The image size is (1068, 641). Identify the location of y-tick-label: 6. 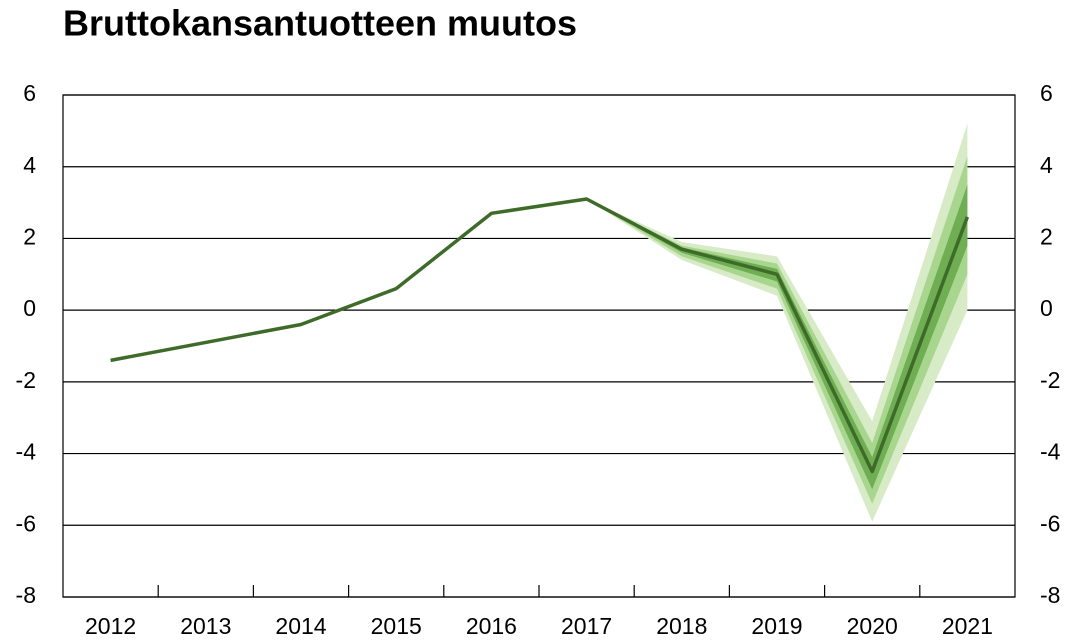
(29, 93).